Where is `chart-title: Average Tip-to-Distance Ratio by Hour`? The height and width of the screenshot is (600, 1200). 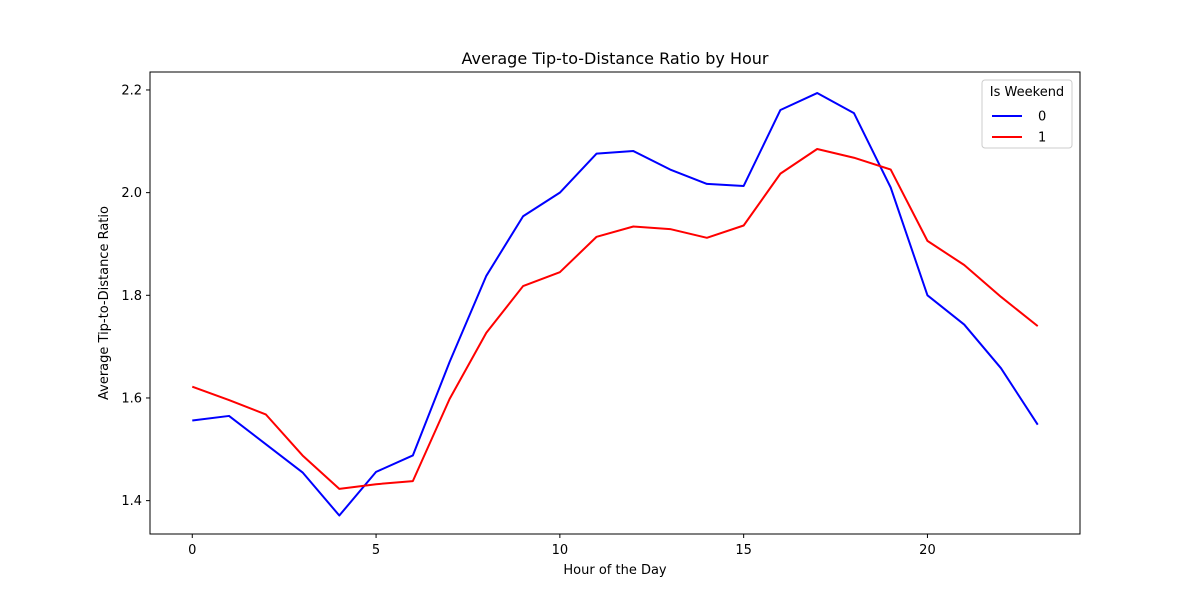
chart-title: Average Tip-to-Distance Ratio by Hour is located at coordinates (614, 58).